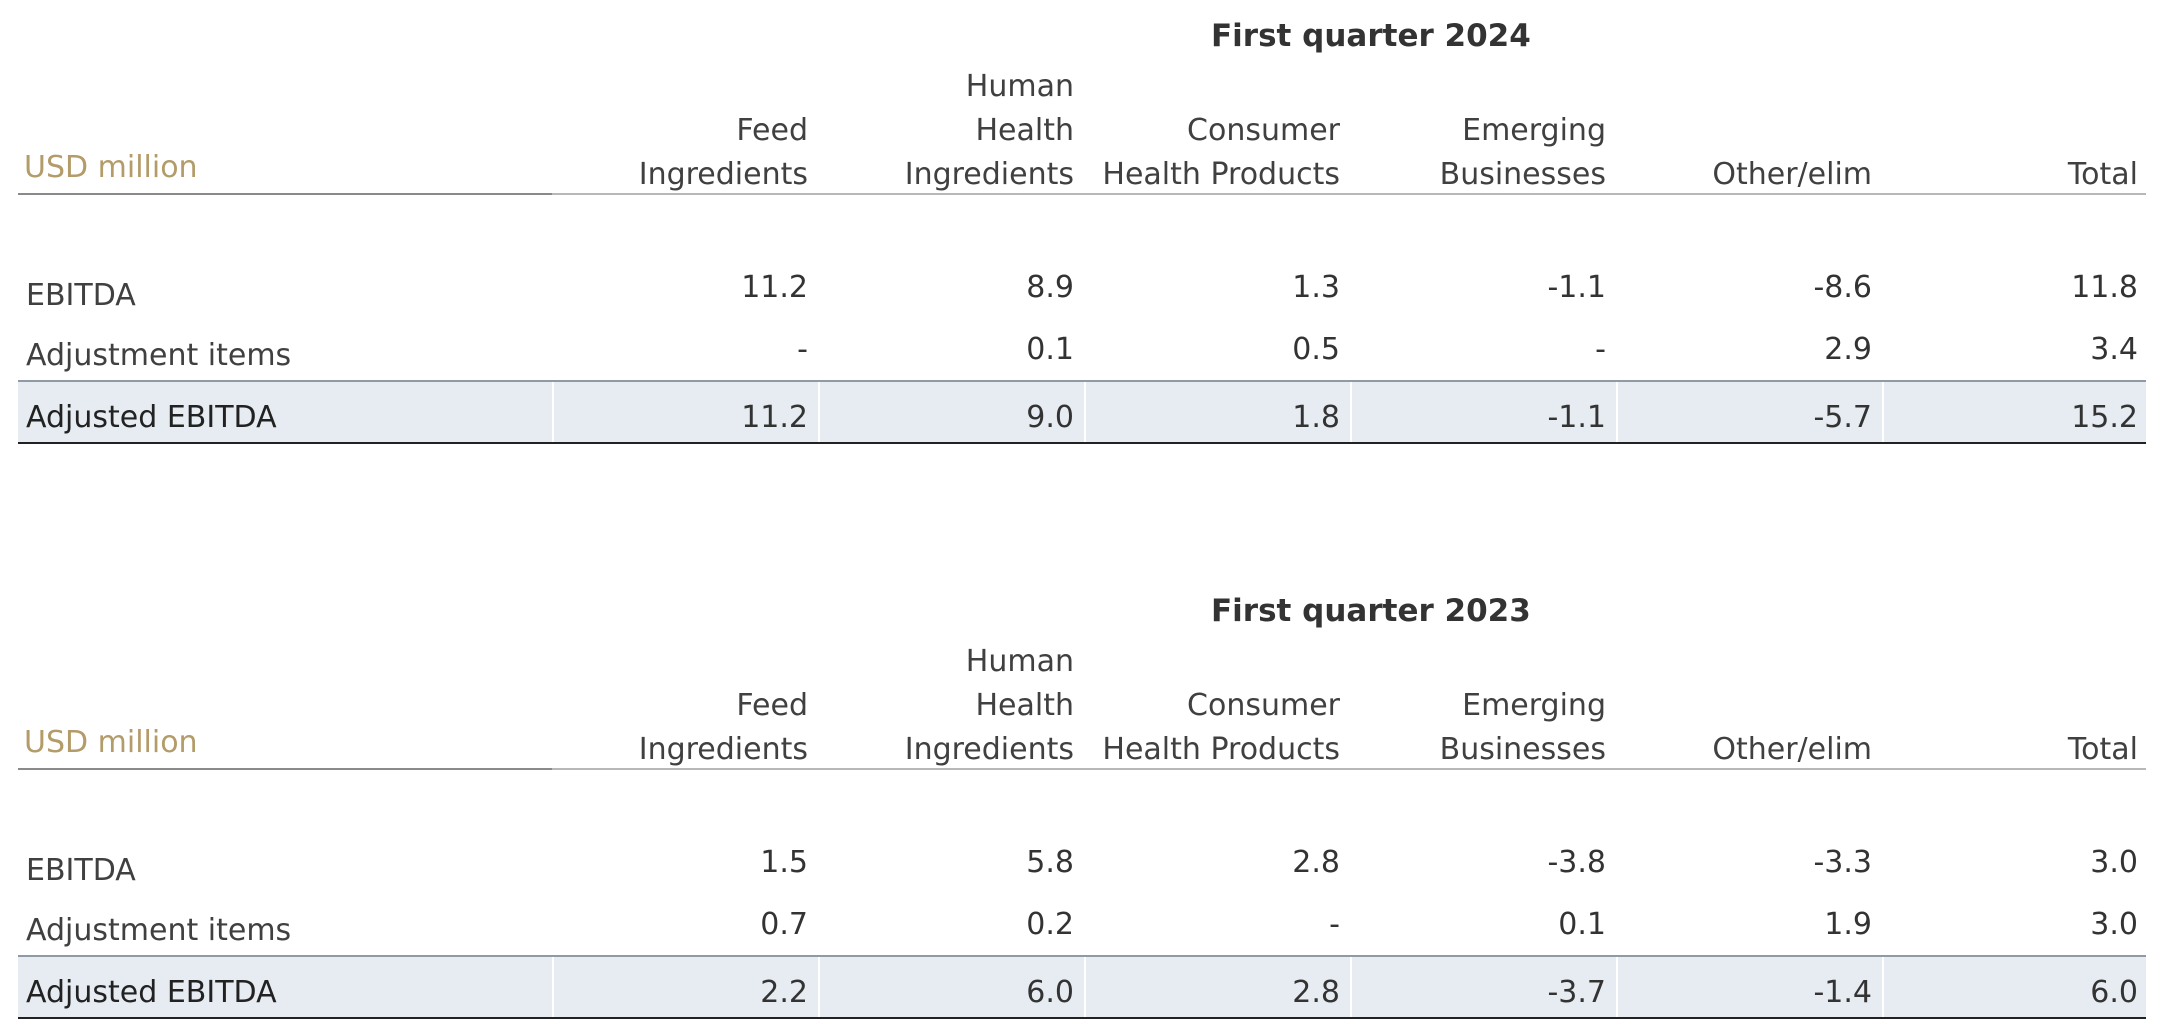 The height and width of the screenshot is (1026, 2161). Describe the element at coordinates (1316, 417) in the screenshot. I see `cell-value: 1.8` at that location.